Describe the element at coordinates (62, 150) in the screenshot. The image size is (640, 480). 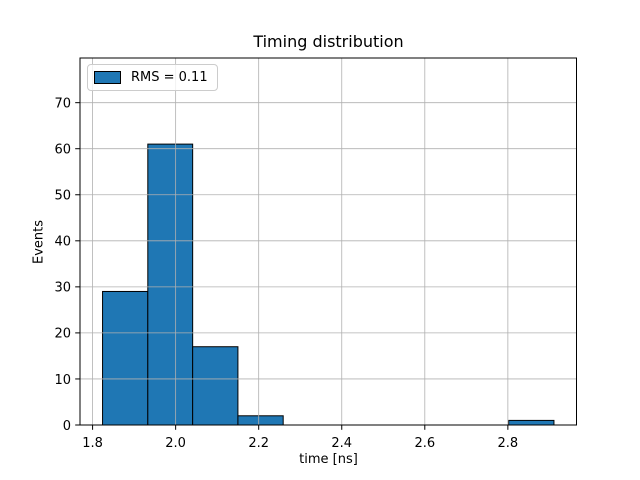
I see `y-tick-label: 60` at that location.